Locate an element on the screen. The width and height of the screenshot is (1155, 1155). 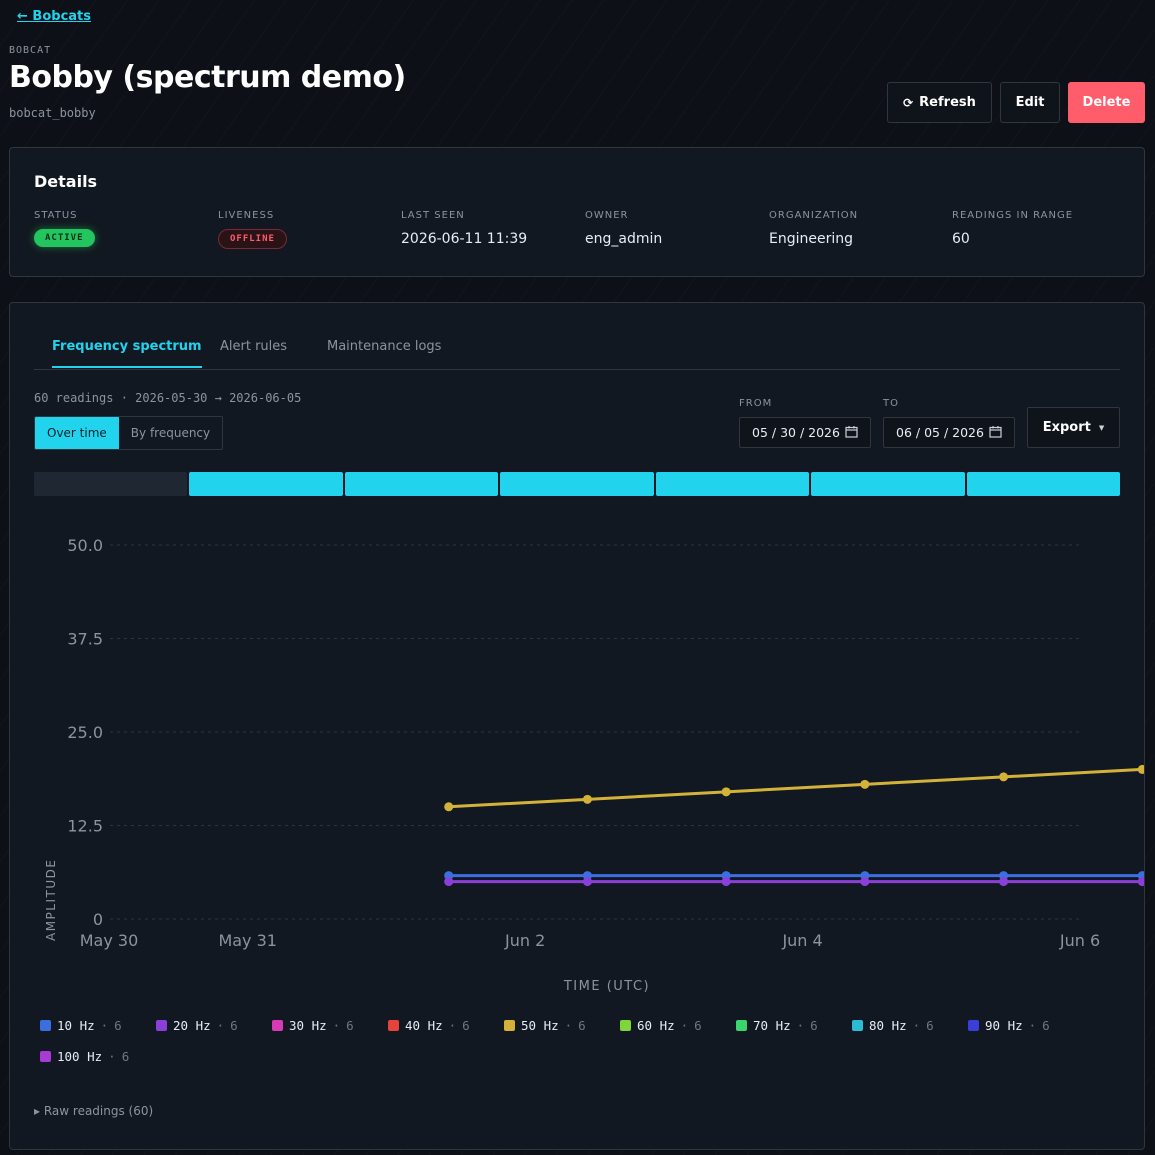
legend-item: 100 Hz · 6 is located at coordinates (98, 1056).